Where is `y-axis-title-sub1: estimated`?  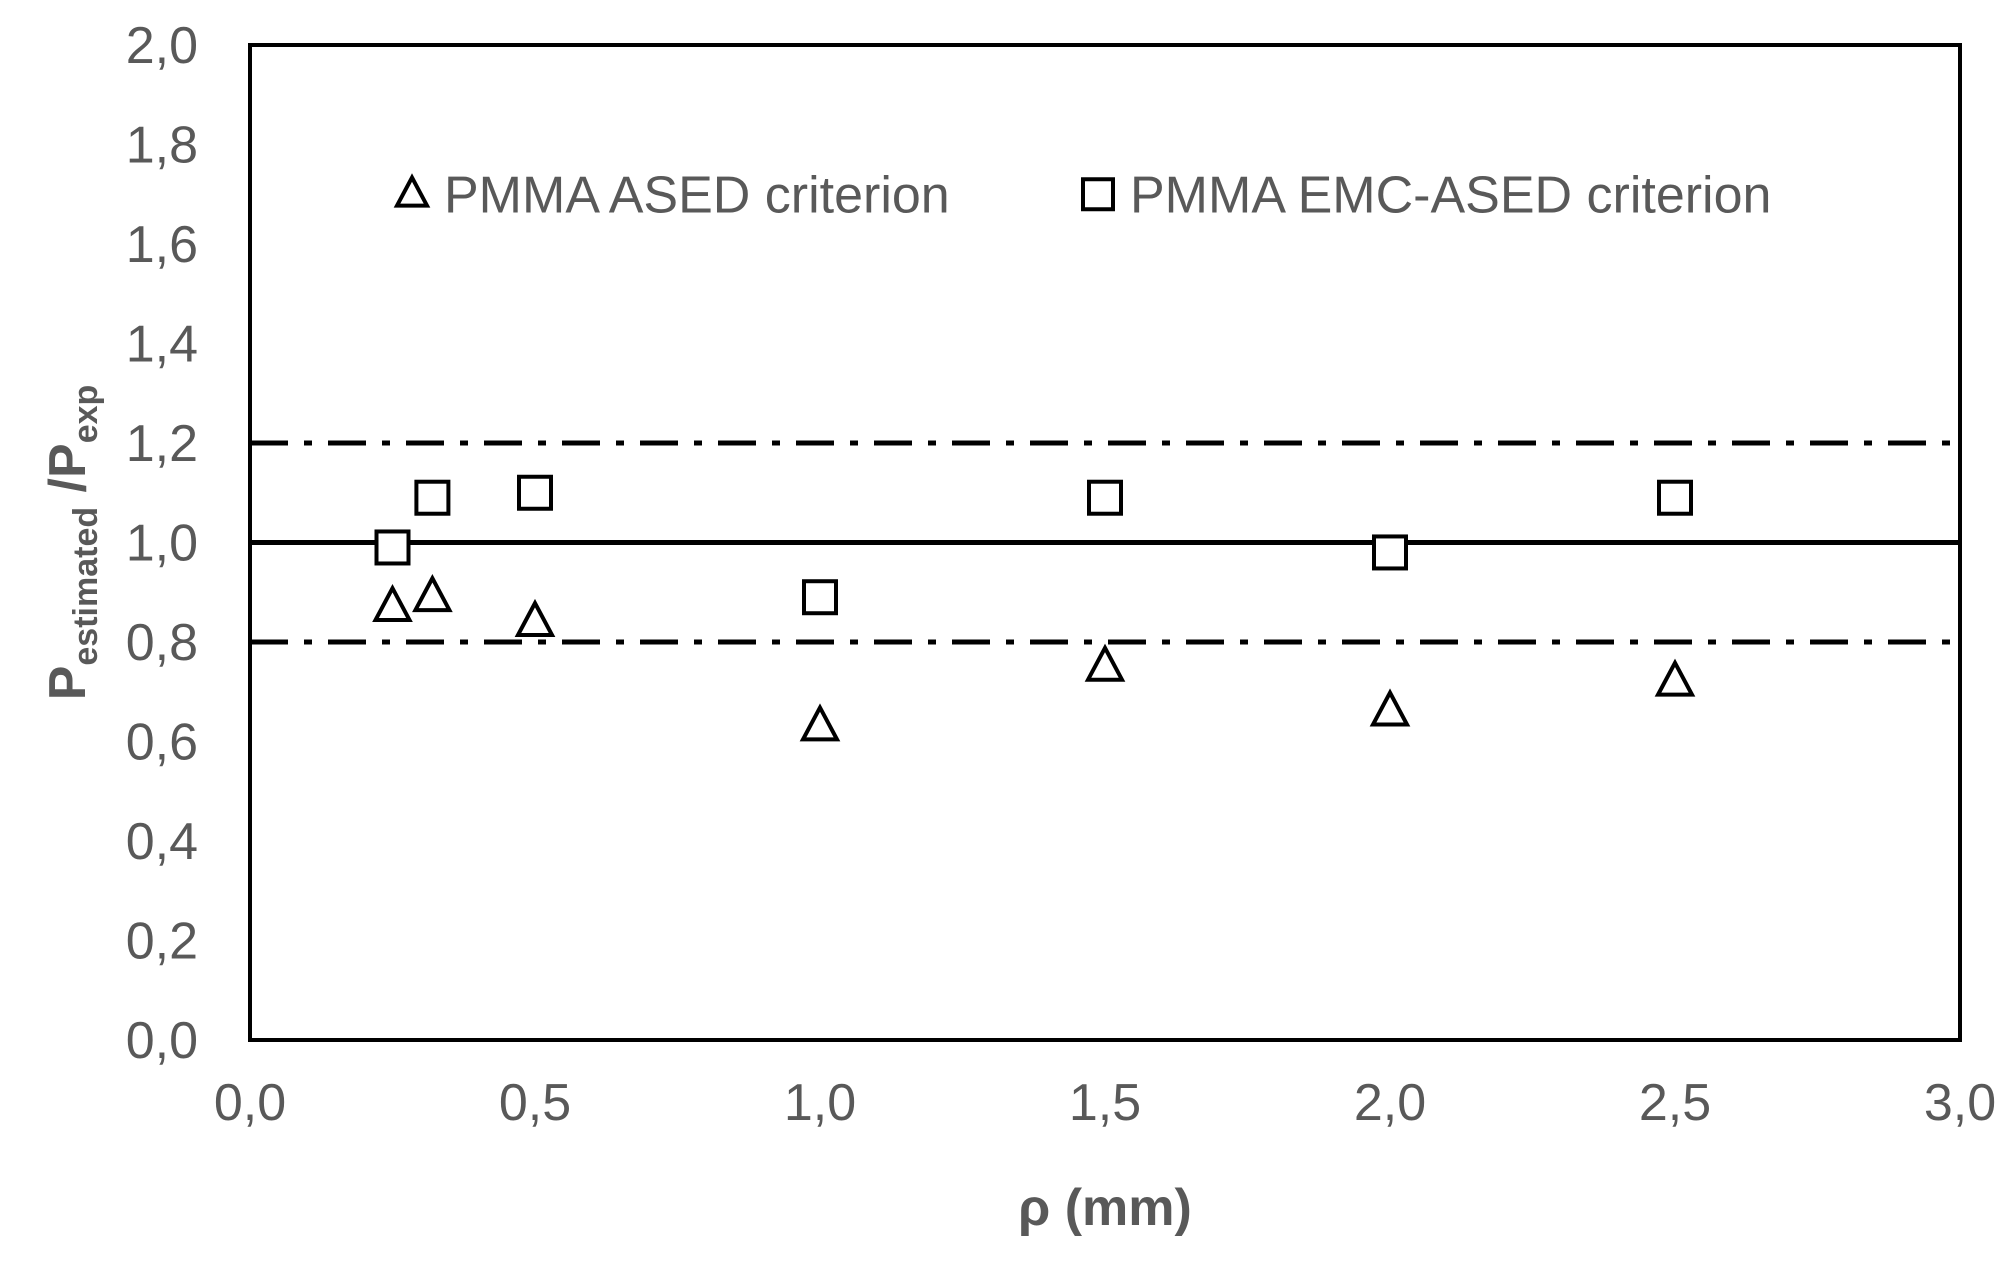
y-axis-title-sub1: estimated is located at coordinates (86, 586).